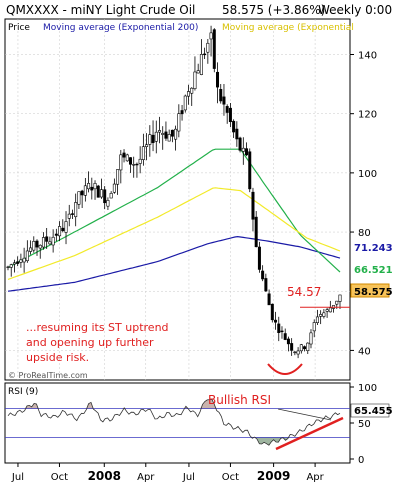 This screenshot has width=400, height=500. I want to click on time-tick-label: 2008, so click(104, 476).